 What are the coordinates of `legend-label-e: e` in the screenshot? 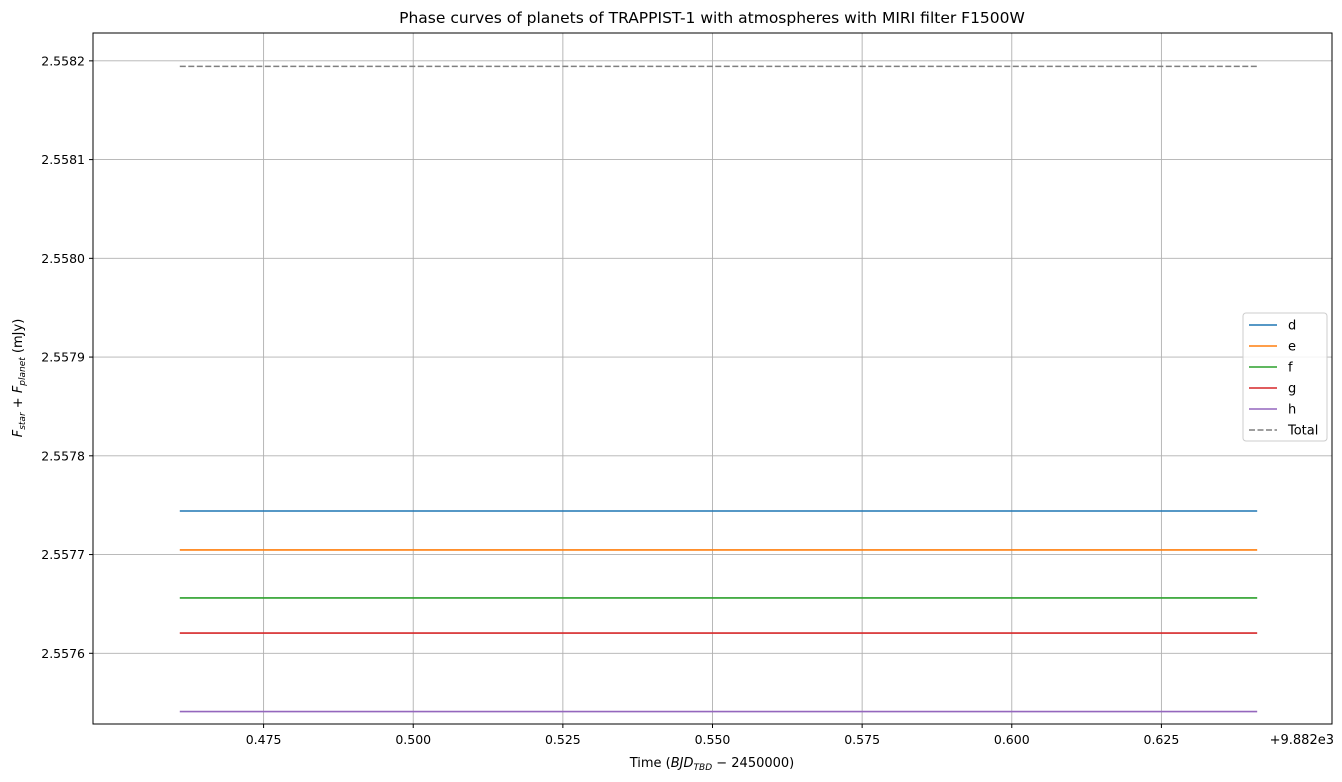 It's located at (1292, 347).